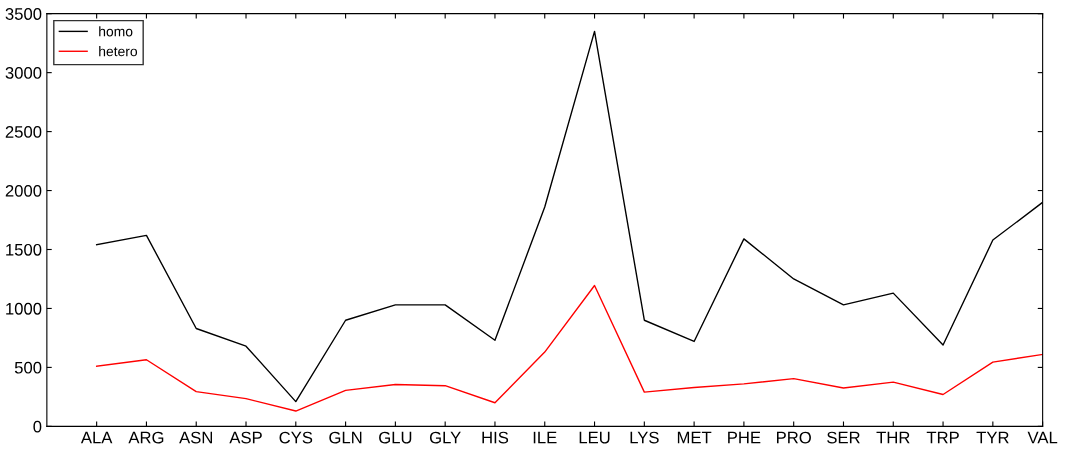 The height and width of the screenshot is (456, 1065). Describe the element at coordinates (545, 437) in the screenshot. I see `x-tick-label: ILE` at that location.